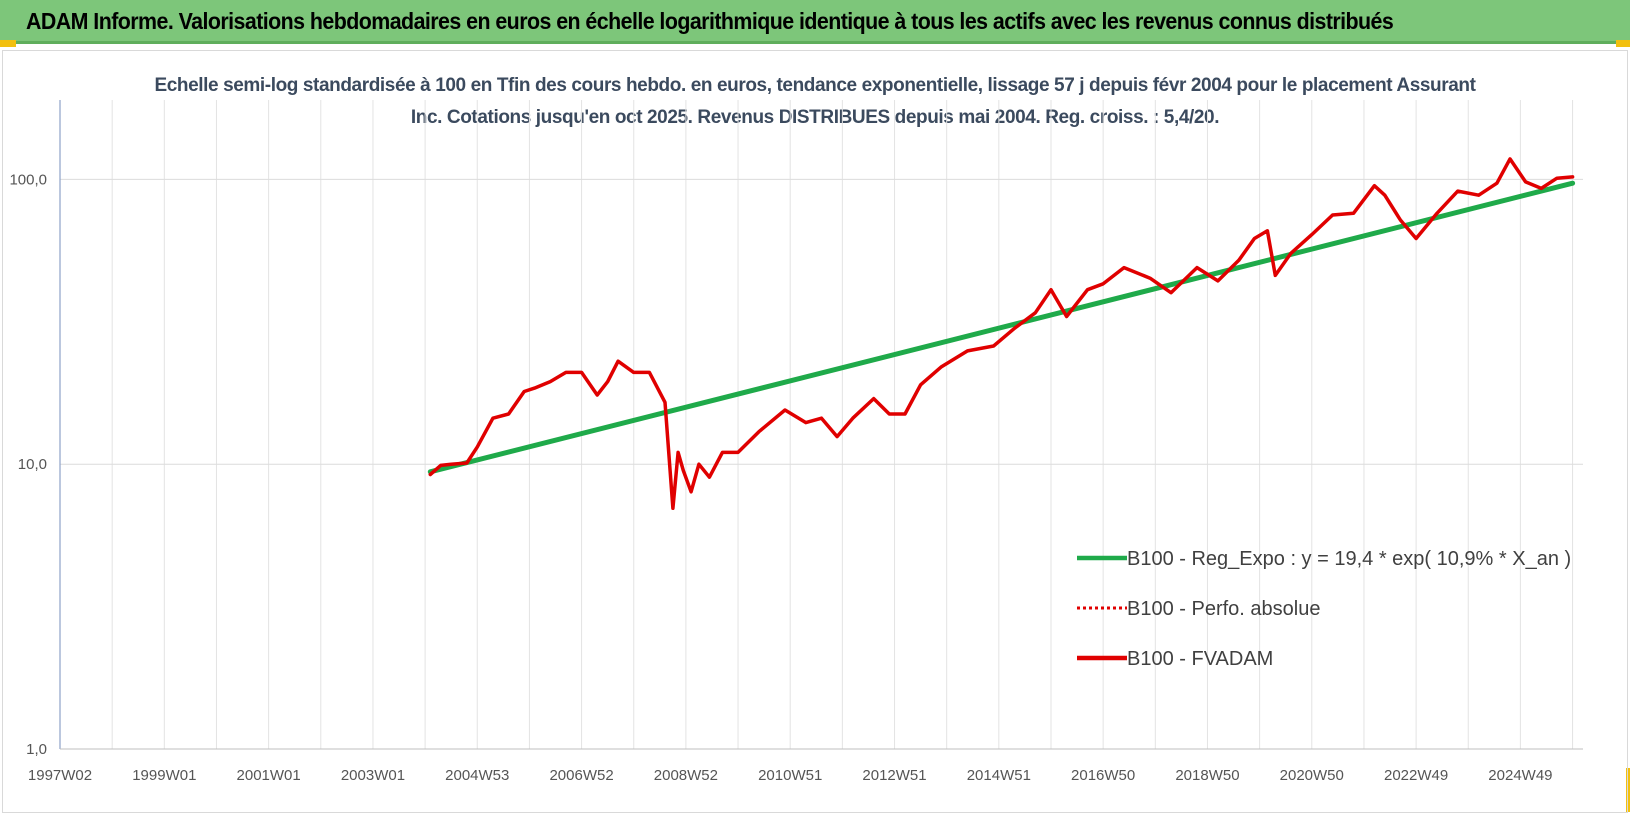 Image resolution: width=1630 pixels, height=815 pixels. Describe the element at coordinates (1416, 775) in the screenshot. I see `x-tick-label: 2022W49` at that location.